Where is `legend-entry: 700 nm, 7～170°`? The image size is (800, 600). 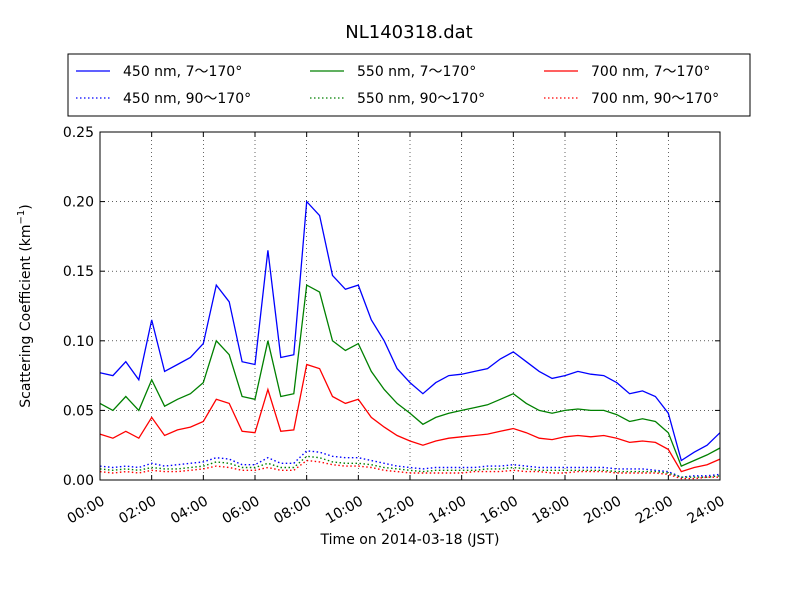 legend-entry: 700 nm, 7～170° is located at coordinates (650, 72).